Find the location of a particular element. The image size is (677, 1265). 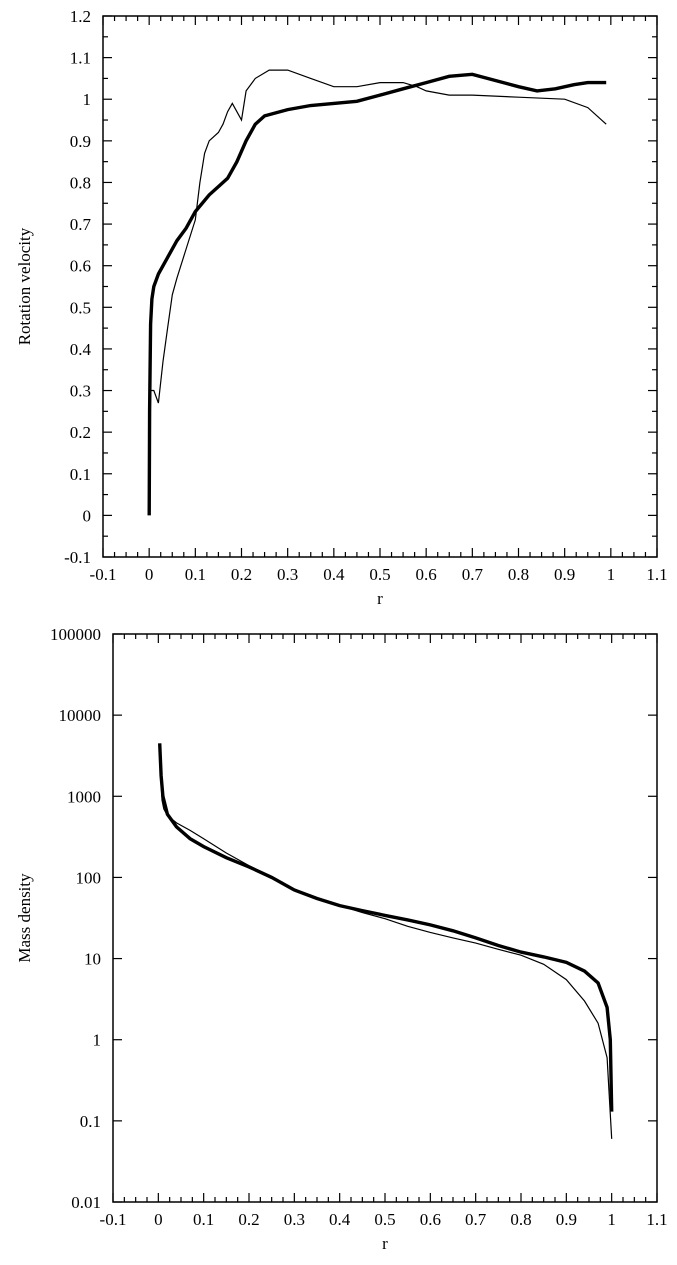

top-x-tick-label: 1 is located at coordinates (611, 574).